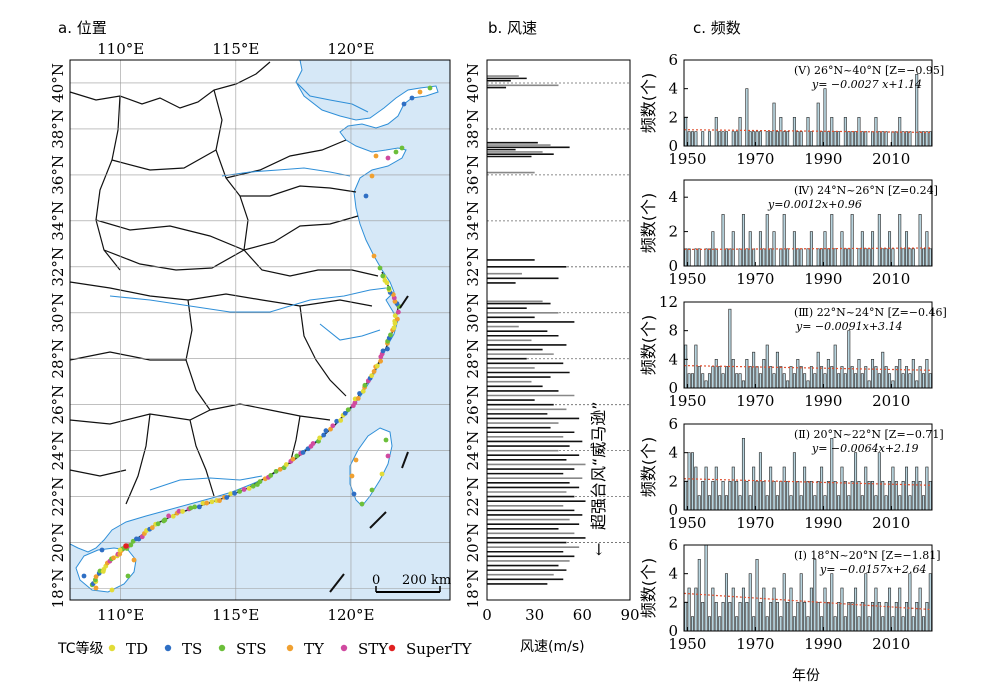 This screenshot has height=694, width=987. What do you see at coordinates (473, 83) in the screenshot?
I see `wind-lat-label: 40°N` at bounding box center [473, 83].